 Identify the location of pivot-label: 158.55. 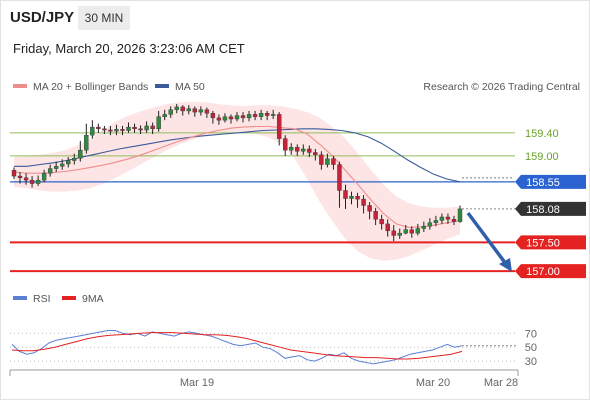
(543, 183).